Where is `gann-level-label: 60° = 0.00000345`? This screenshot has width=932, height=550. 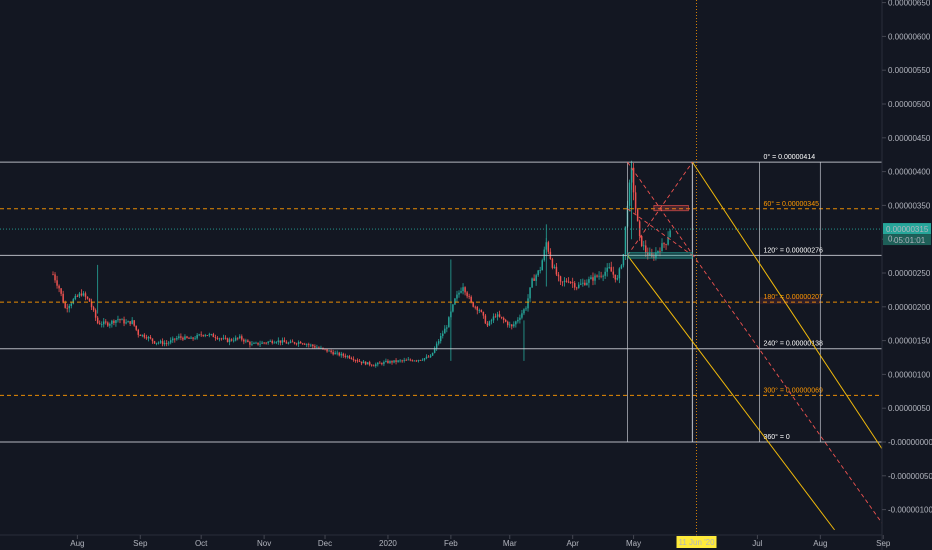 gann-level-label: 60° = 0.00000345 is located at coordinates (791, 204).